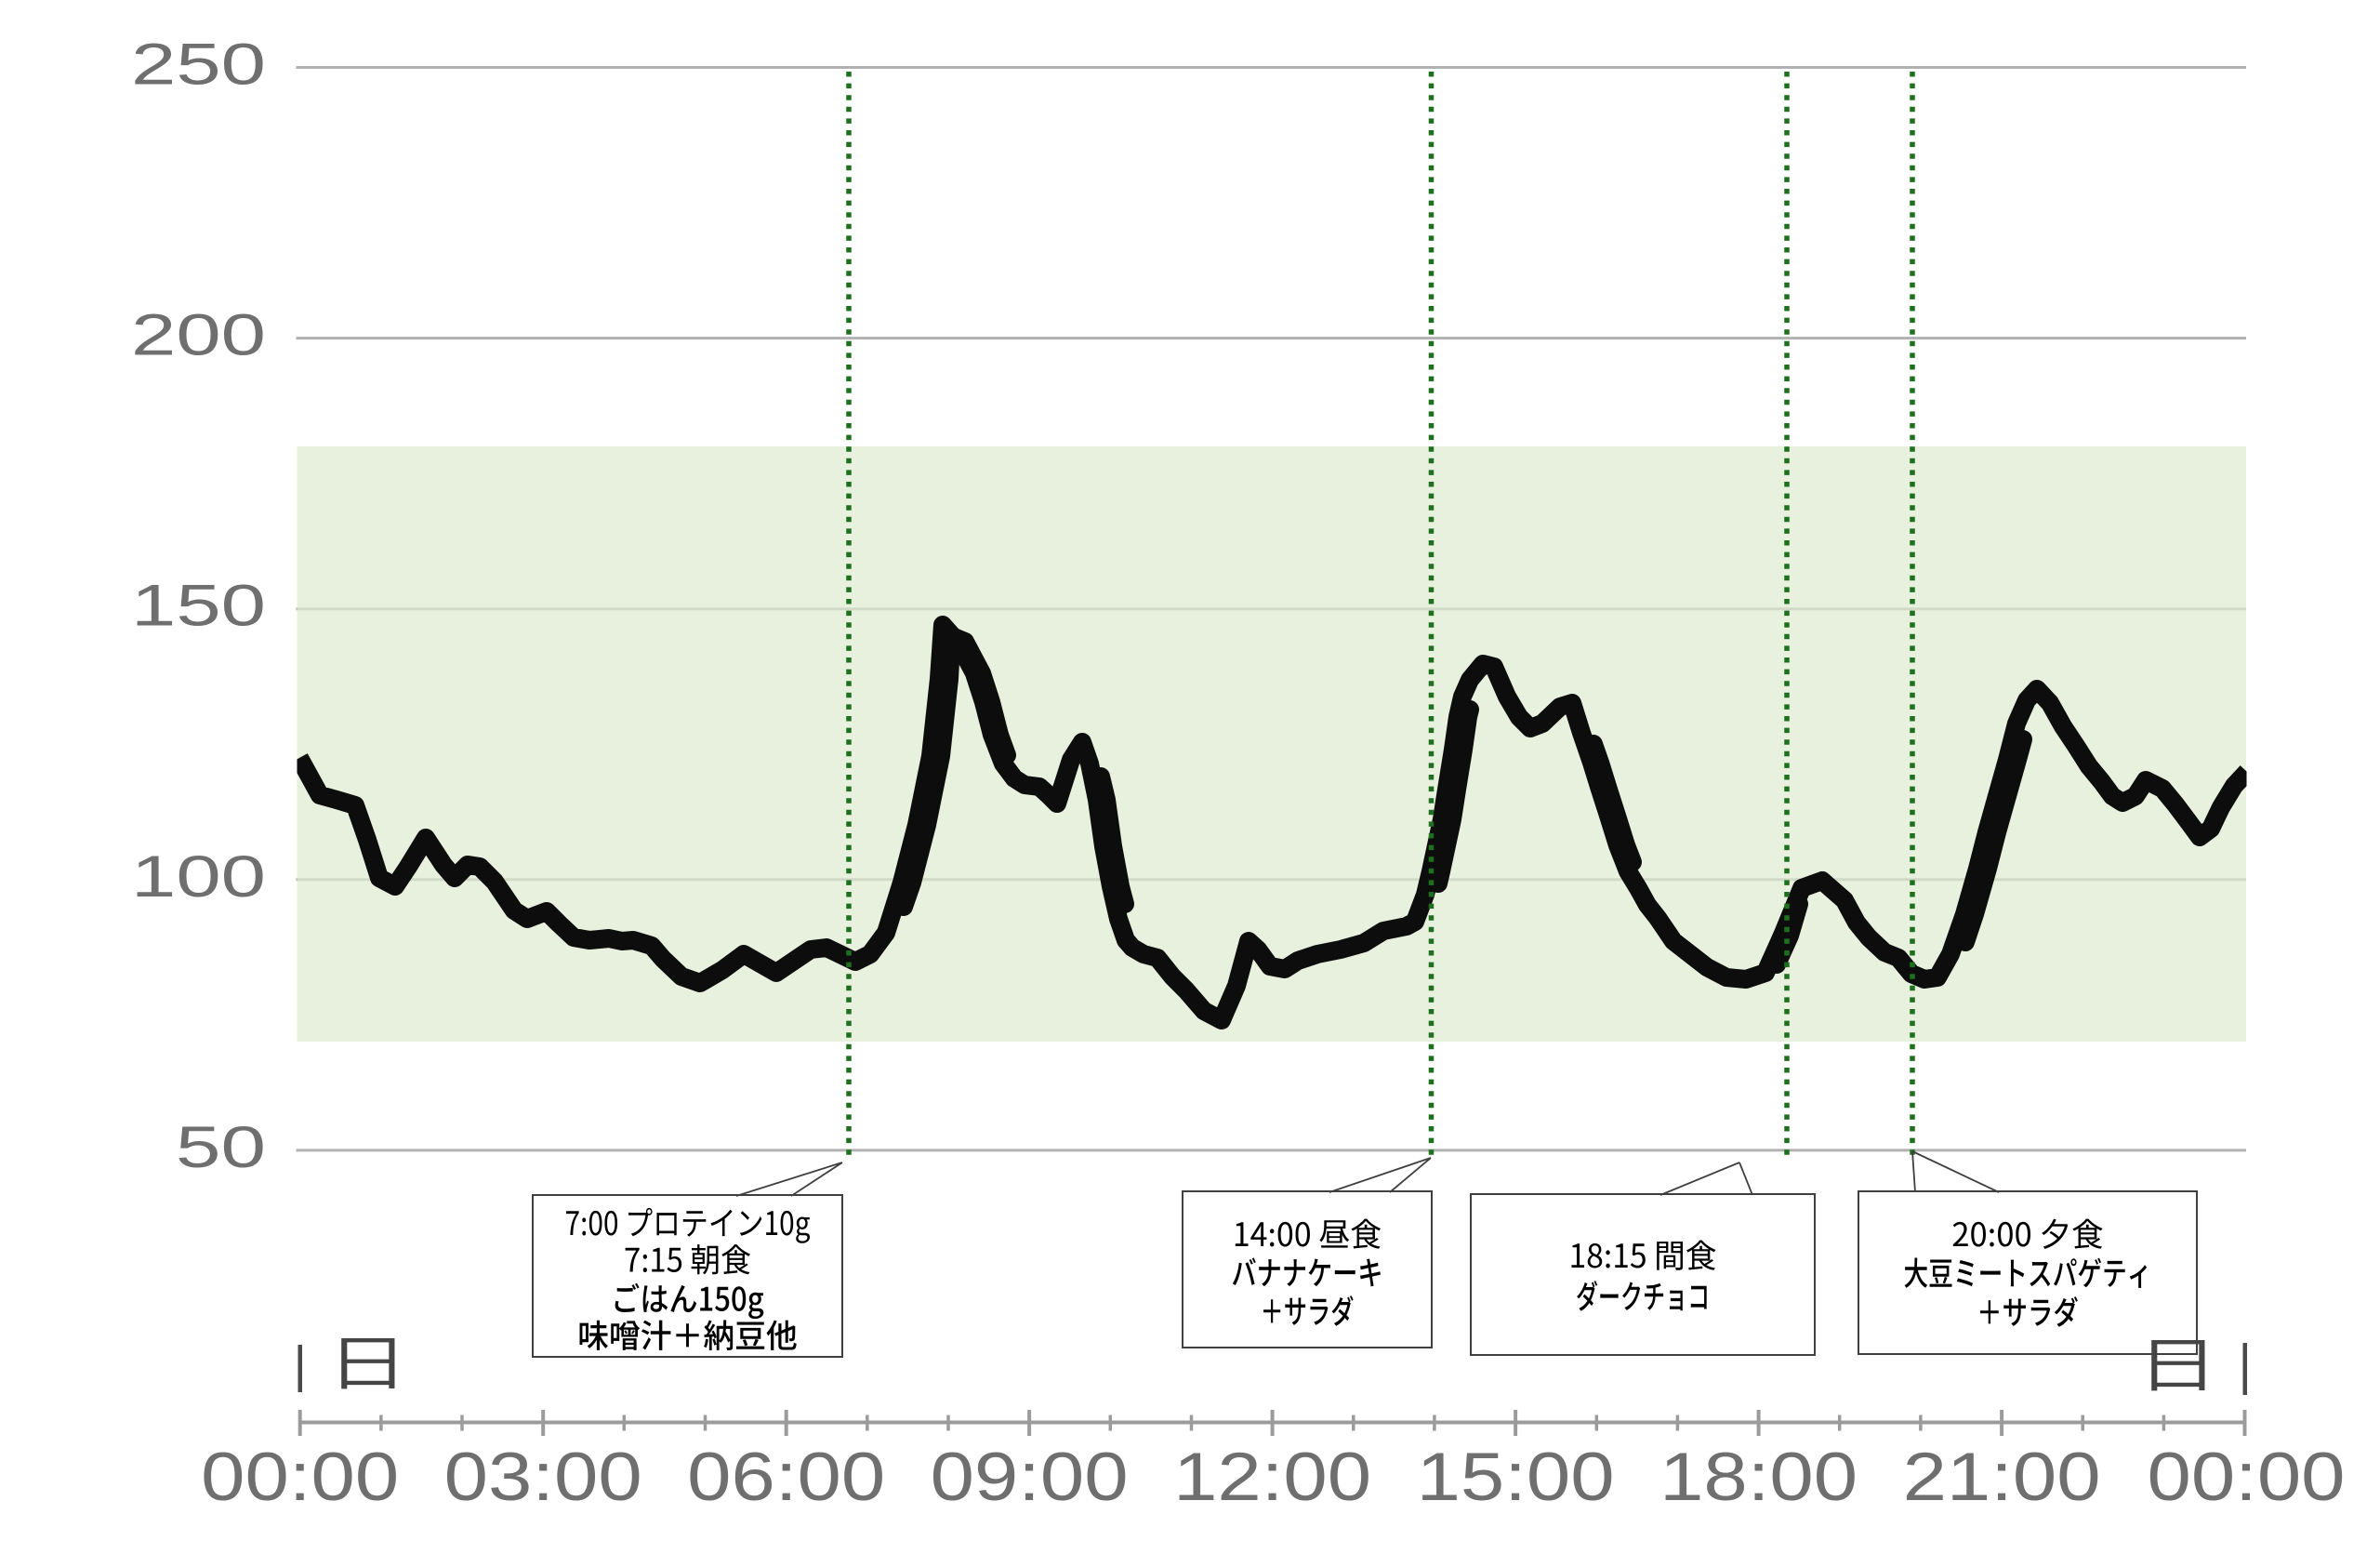 Image resolution: width=2380 pixels, height=1554 pixels. What do you see at coordinates (198, 65) in the screenshot?
I see `svg-text: 250` at bounding box center [198, 65].